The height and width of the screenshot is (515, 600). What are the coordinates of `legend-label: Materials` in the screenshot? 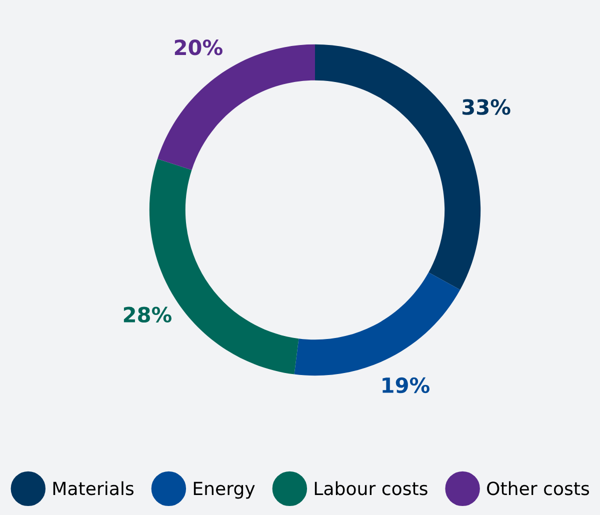 It's located at (93, 488).